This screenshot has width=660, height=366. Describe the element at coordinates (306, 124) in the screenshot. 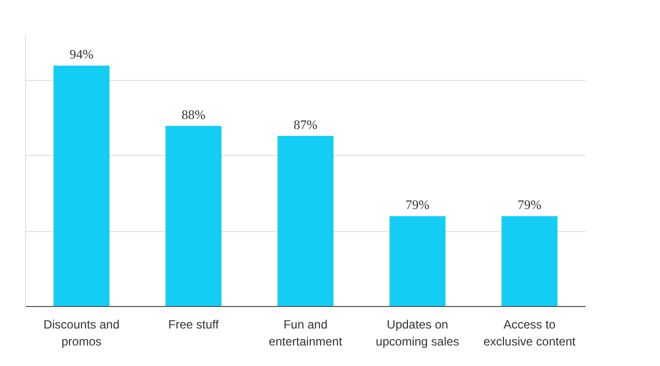

I see `data-label: 87%` at that location.